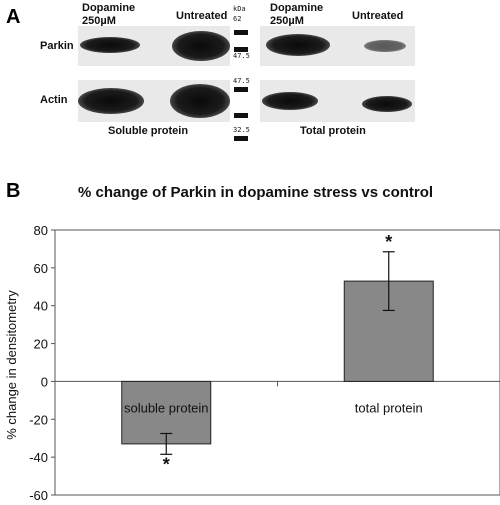  Describe the element at coordinates (237, 19) in the screenshot. I see `marker-62: 62` at that location.